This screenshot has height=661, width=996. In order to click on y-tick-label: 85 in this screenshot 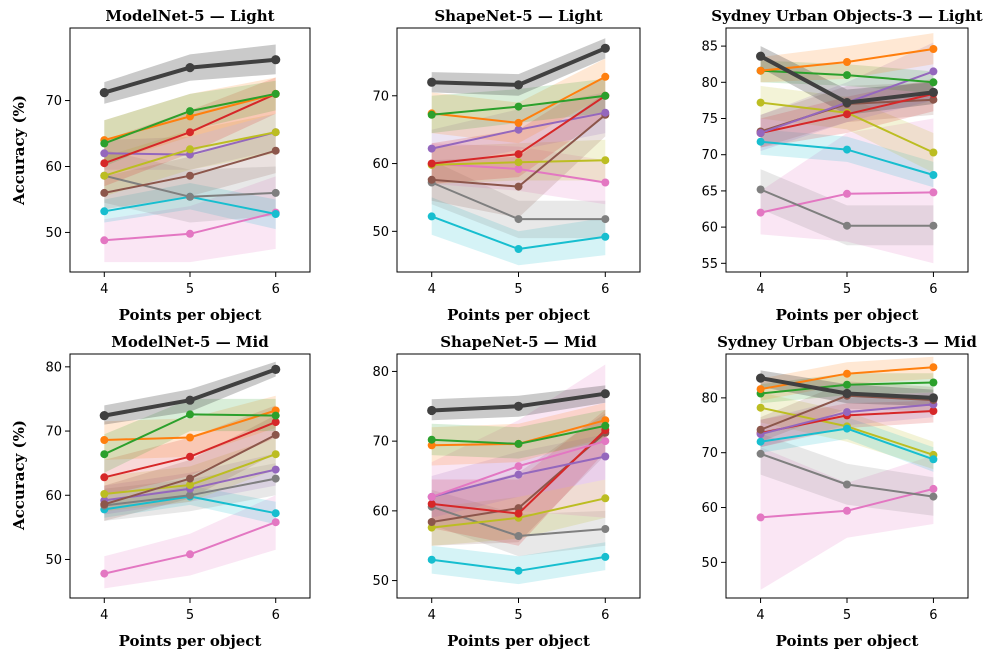, I will do `click(709, 47)`.